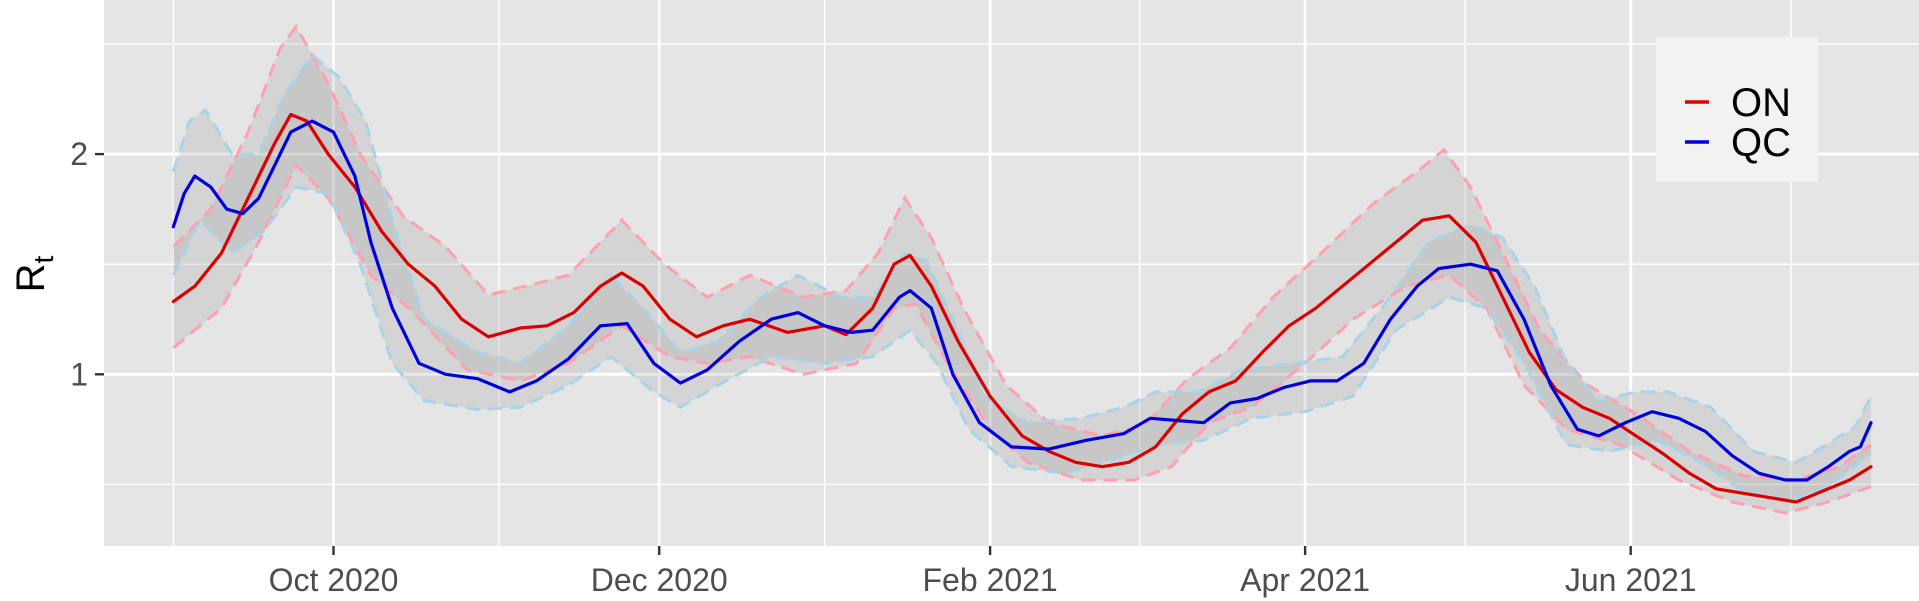 The width and height of the screenshot is (1919, 601). I want to click on y-tick-label: 2, so click(79, 154).